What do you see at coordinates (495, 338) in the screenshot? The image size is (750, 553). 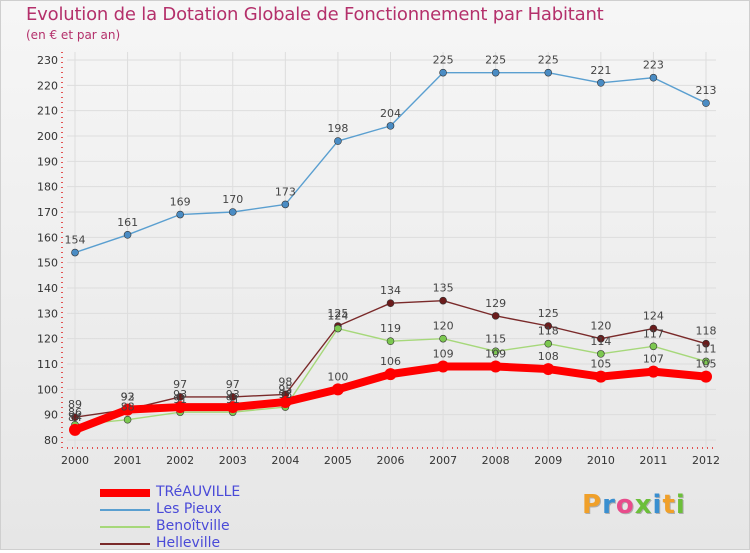 I see `data-label: 115` at bounding box center [495, 338].